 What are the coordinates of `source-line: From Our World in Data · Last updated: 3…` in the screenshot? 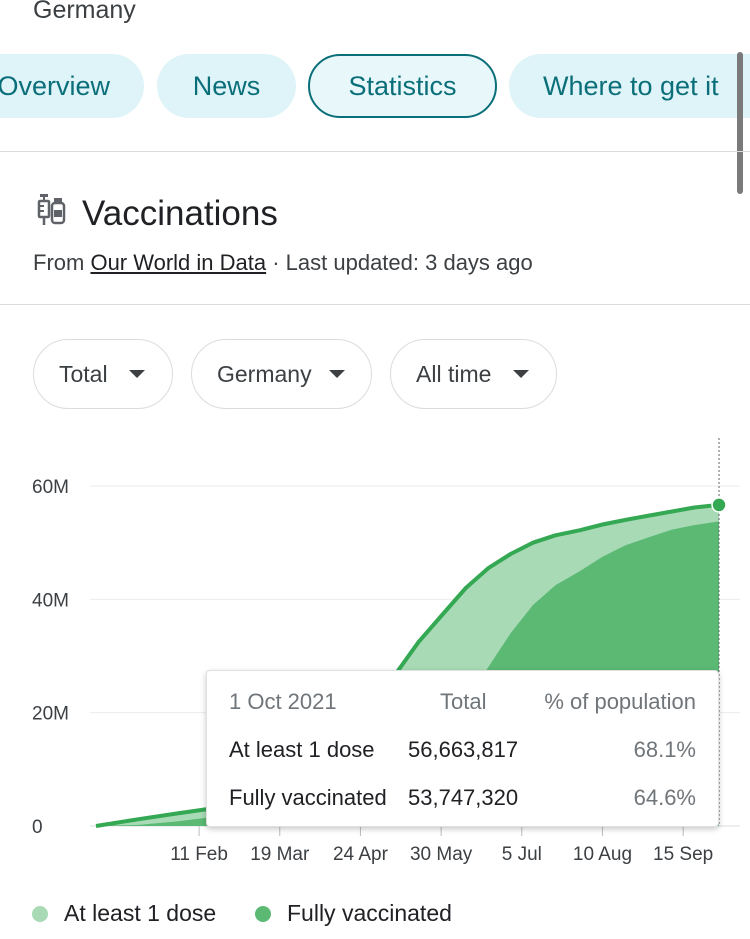 It's located at (283, 263).